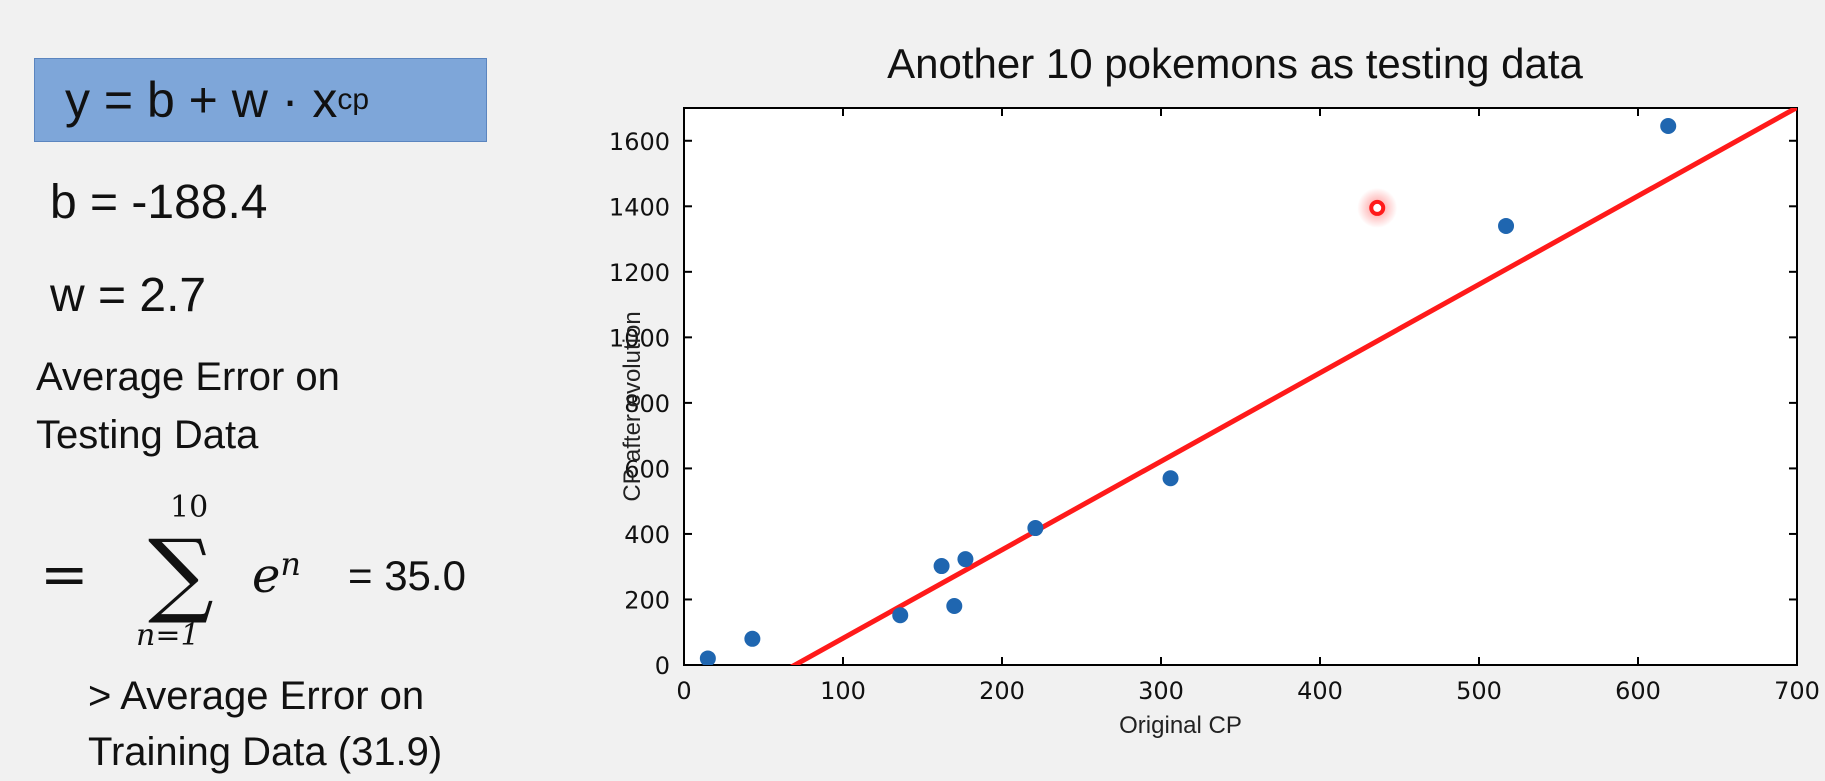  What do you see at coordinates (1377, 207) in the screenshot?
I see `highlighted-point` at bounding box center [1377, 207].